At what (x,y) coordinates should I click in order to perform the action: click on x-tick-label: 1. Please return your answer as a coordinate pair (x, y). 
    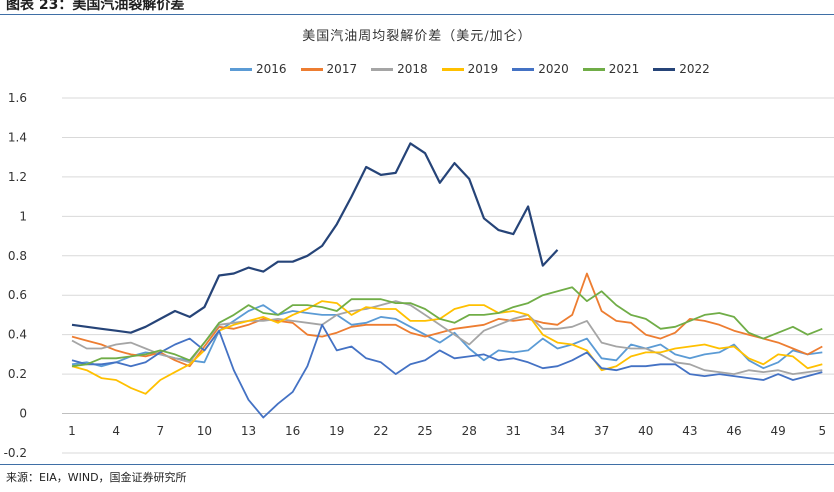
    Looking at the image, I should click on (72, 431).